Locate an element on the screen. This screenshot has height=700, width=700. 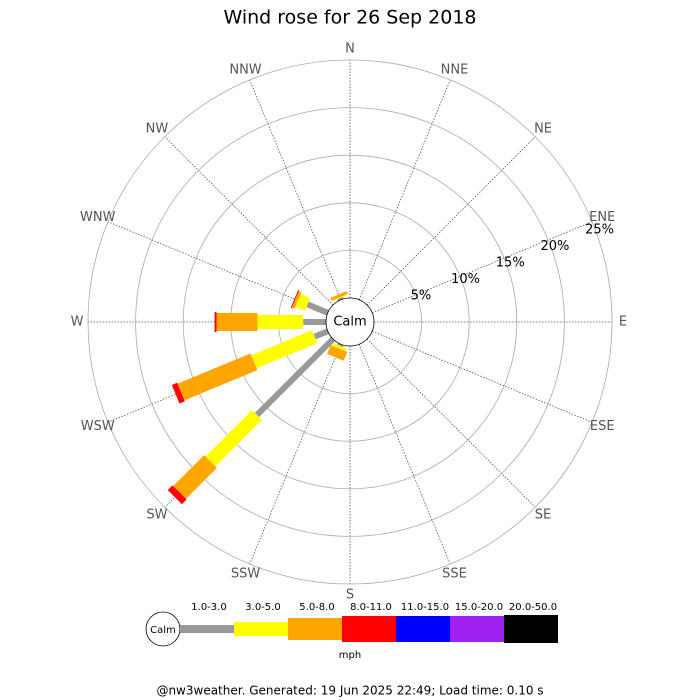
chart-title: Wind rose for 26 Sep 2018 is located at coordinates (349, 18).